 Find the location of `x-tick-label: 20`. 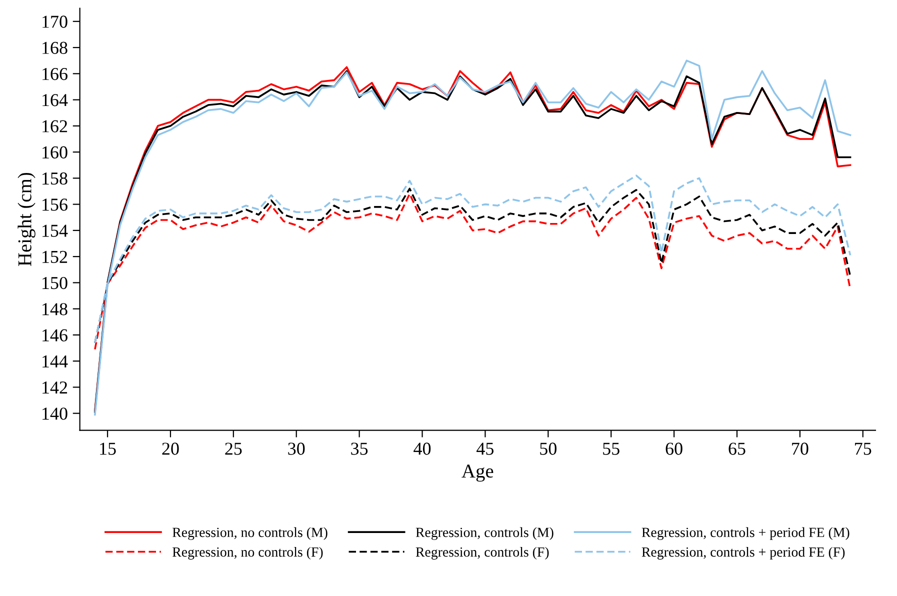

x-tick-label: 20 is located at coordinates (170, 448).